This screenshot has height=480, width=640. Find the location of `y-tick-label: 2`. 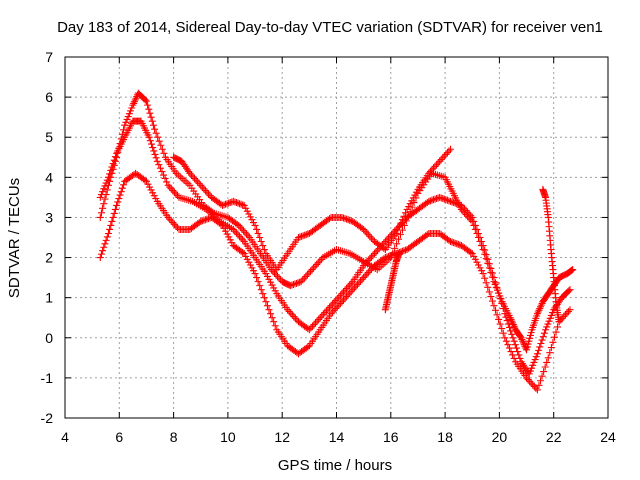

y-tick-label: 2 is located at coordinates (49, 258).